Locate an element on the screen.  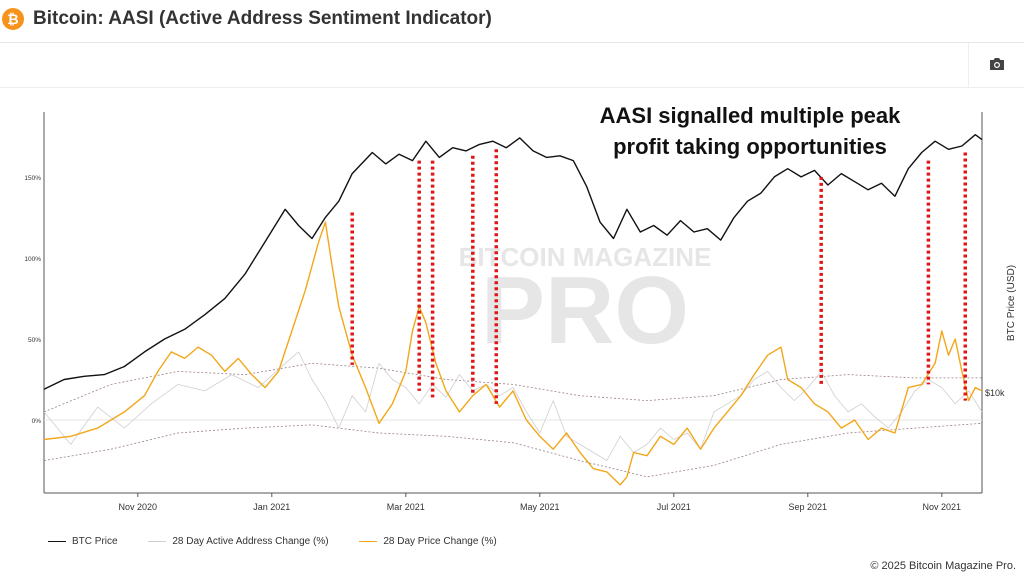
y-tick-label: 0% is located at coordinates (37, 421).